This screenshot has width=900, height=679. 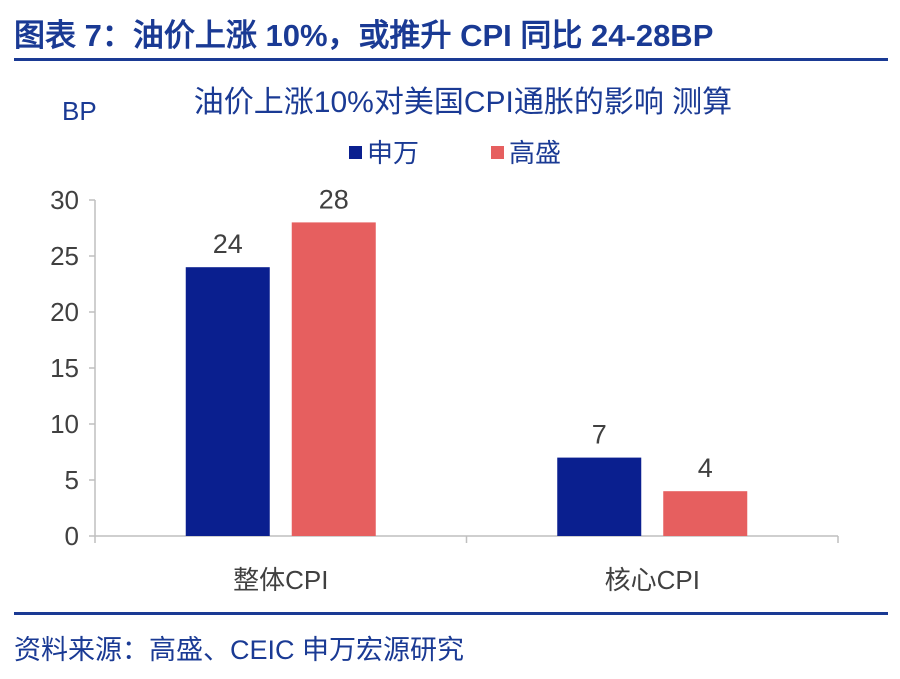 What do you see at coordinates (72, 480) in the screenshot?
I see `y-tick-label: 5` at bounding box center [72, 480].